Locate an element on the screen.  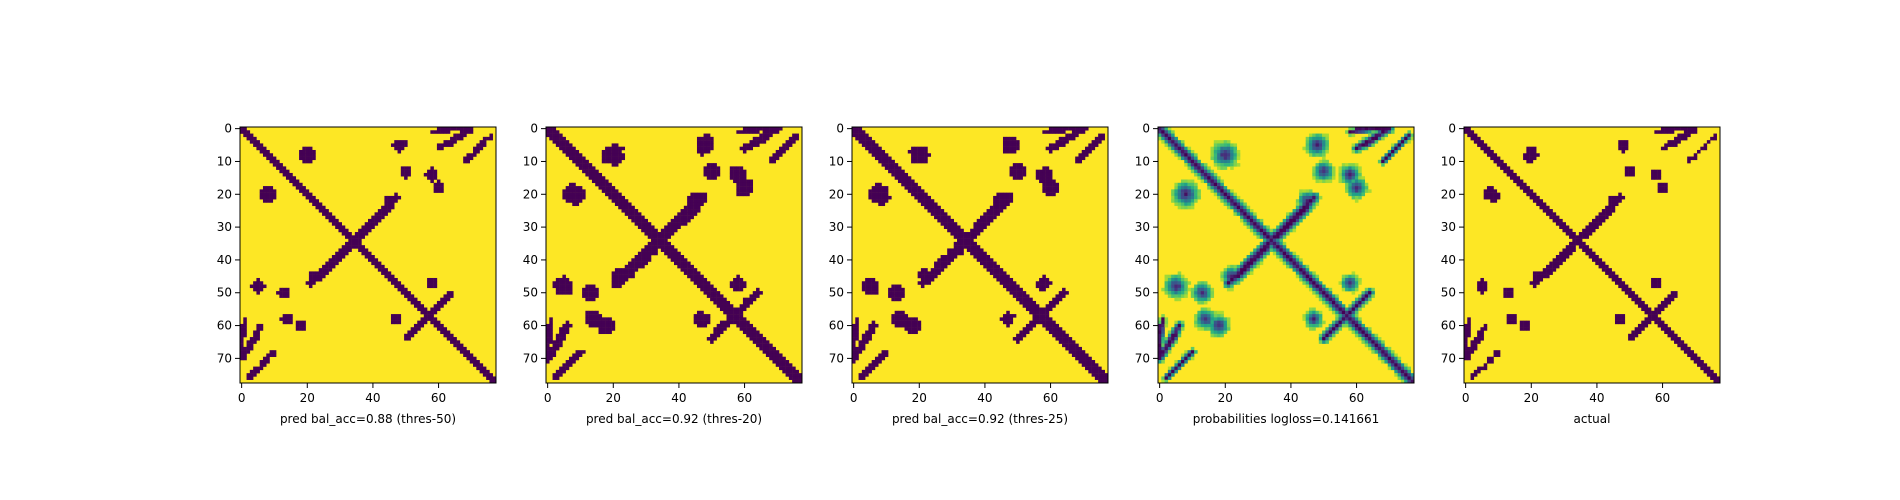
x-tick-label: 40 is located at coordinates (678, 398).